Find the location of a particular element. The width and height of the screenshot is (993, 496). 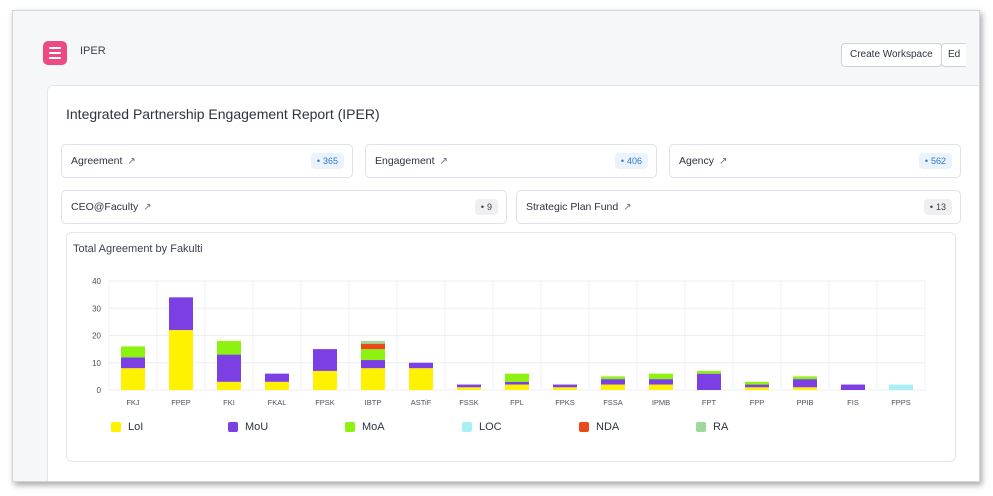

legend-item-mou: MoU is located at coordinates (248, 427).